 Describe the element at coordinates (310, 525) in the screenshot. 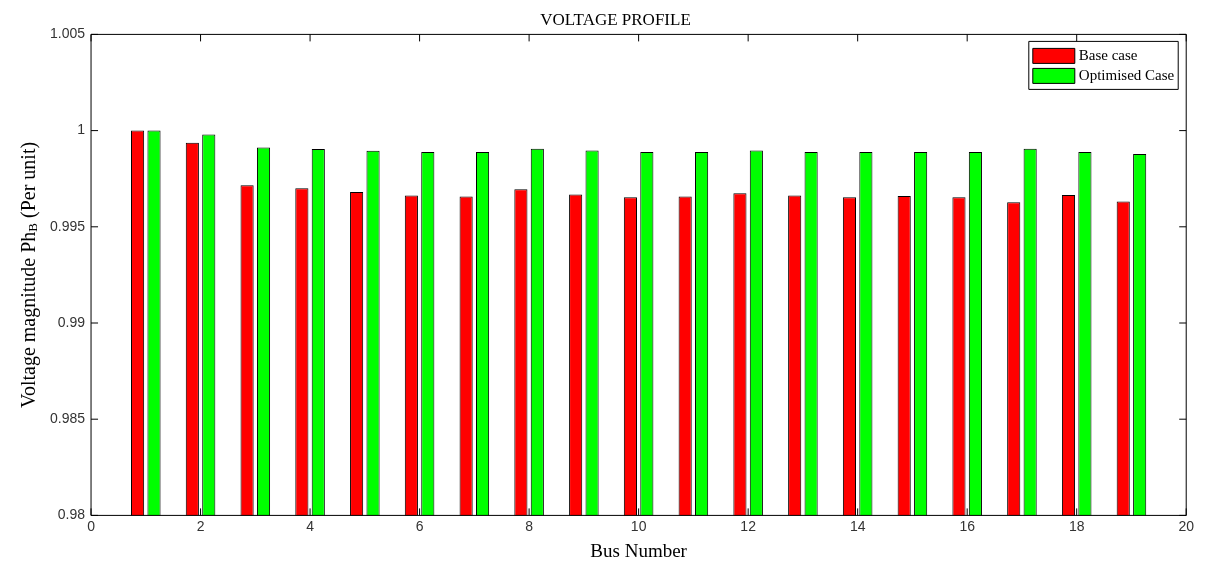

I see `x-tick-label: 4` at that location.